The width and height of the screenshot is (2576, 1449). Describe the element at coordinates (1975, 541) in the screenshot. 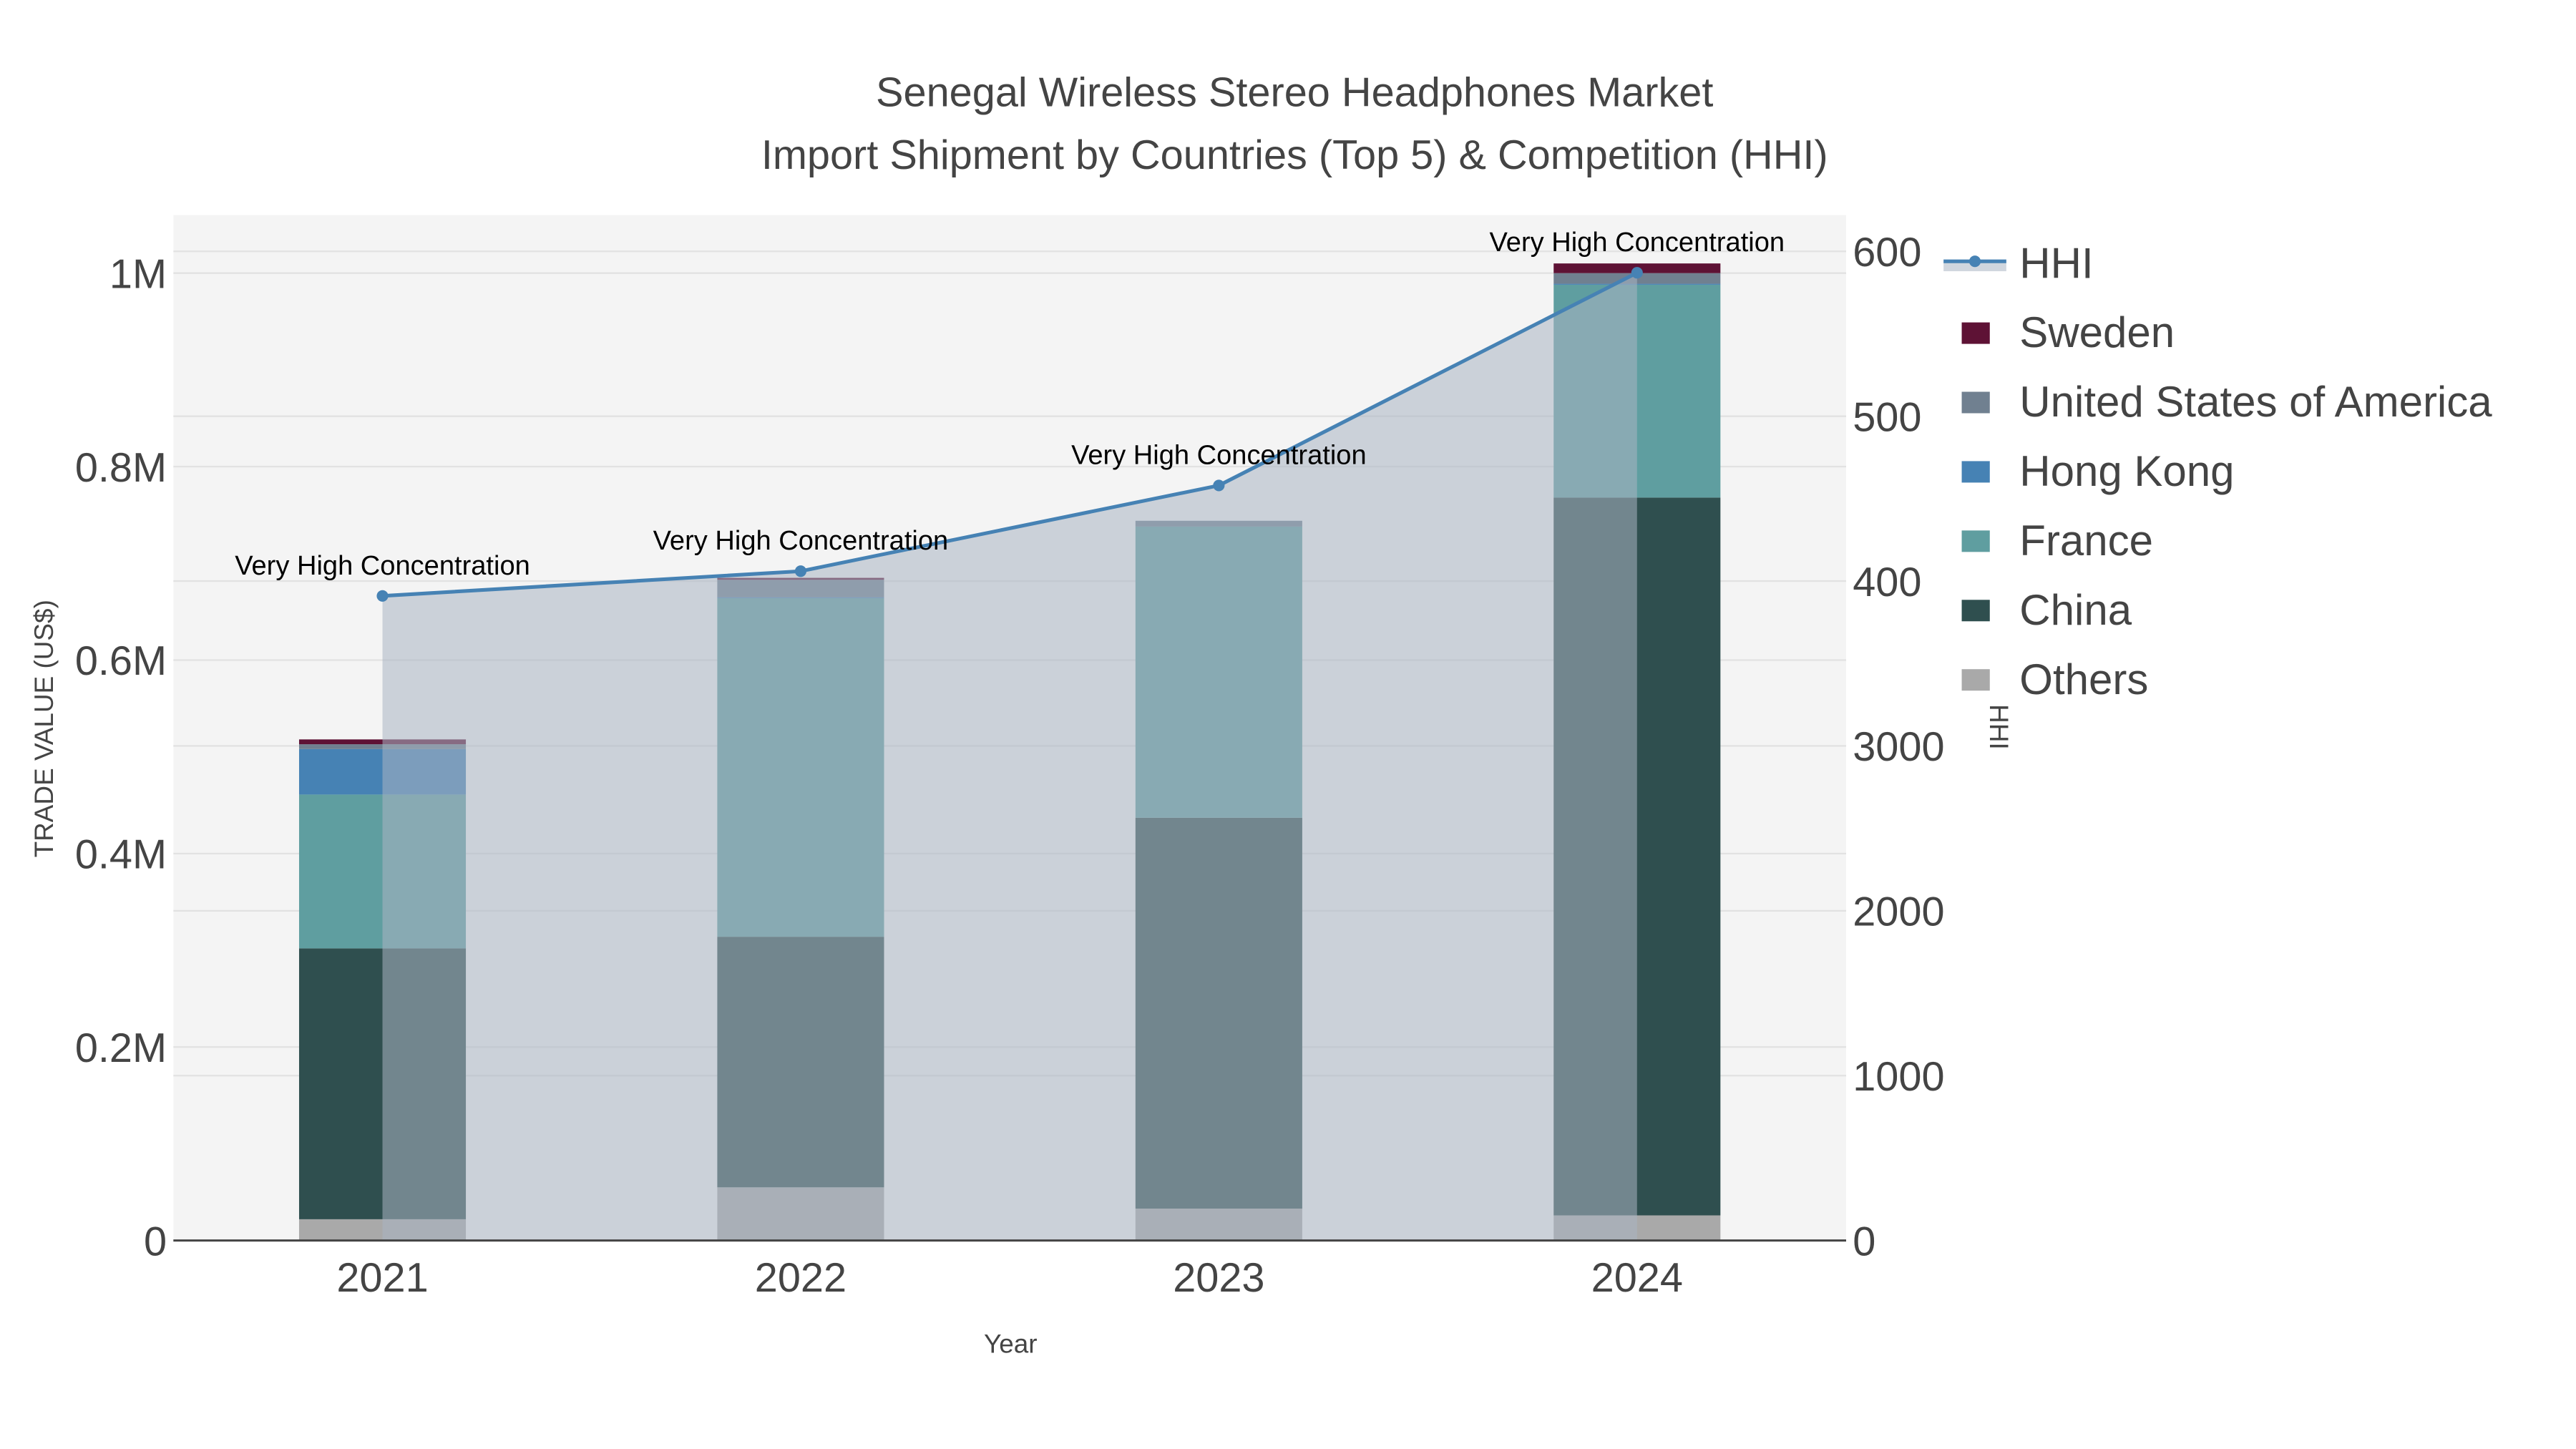

I see `legend-swatch-france` at that location.